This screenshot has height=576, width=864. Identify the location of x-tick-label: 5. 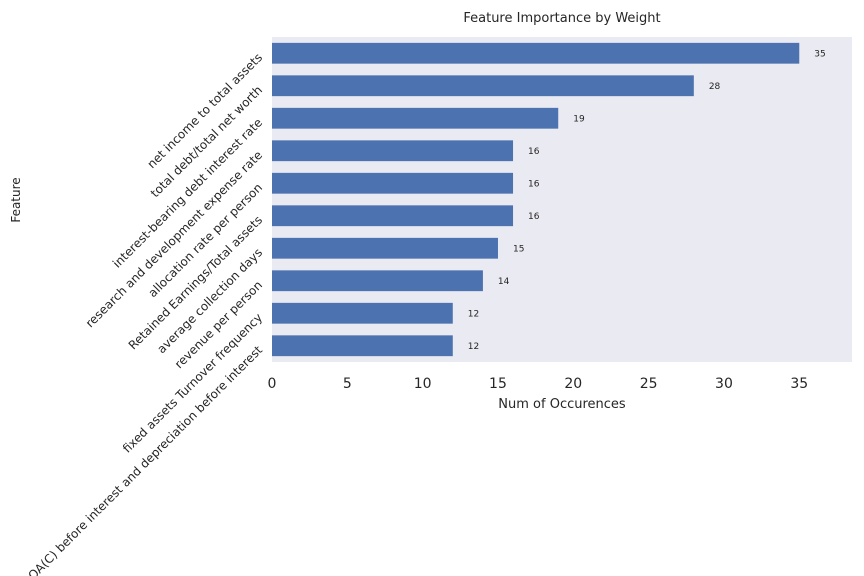
(347, 384).